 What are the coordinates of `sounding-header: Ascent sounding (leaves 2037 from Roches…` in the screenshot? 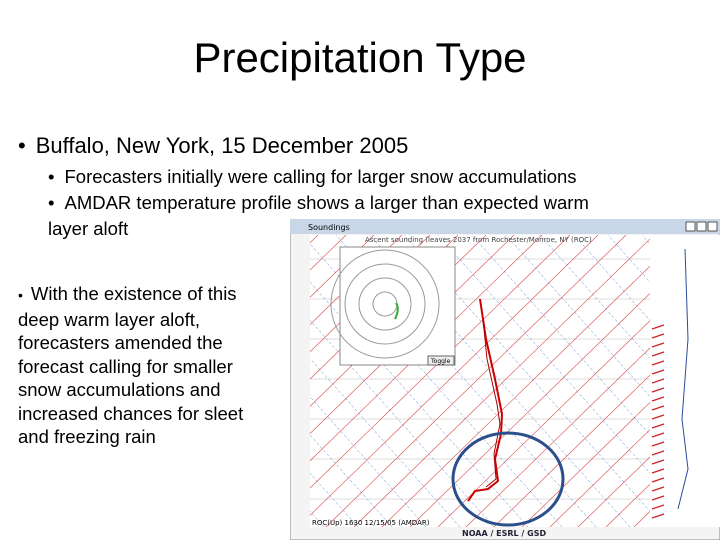 It's located at (478, 240).